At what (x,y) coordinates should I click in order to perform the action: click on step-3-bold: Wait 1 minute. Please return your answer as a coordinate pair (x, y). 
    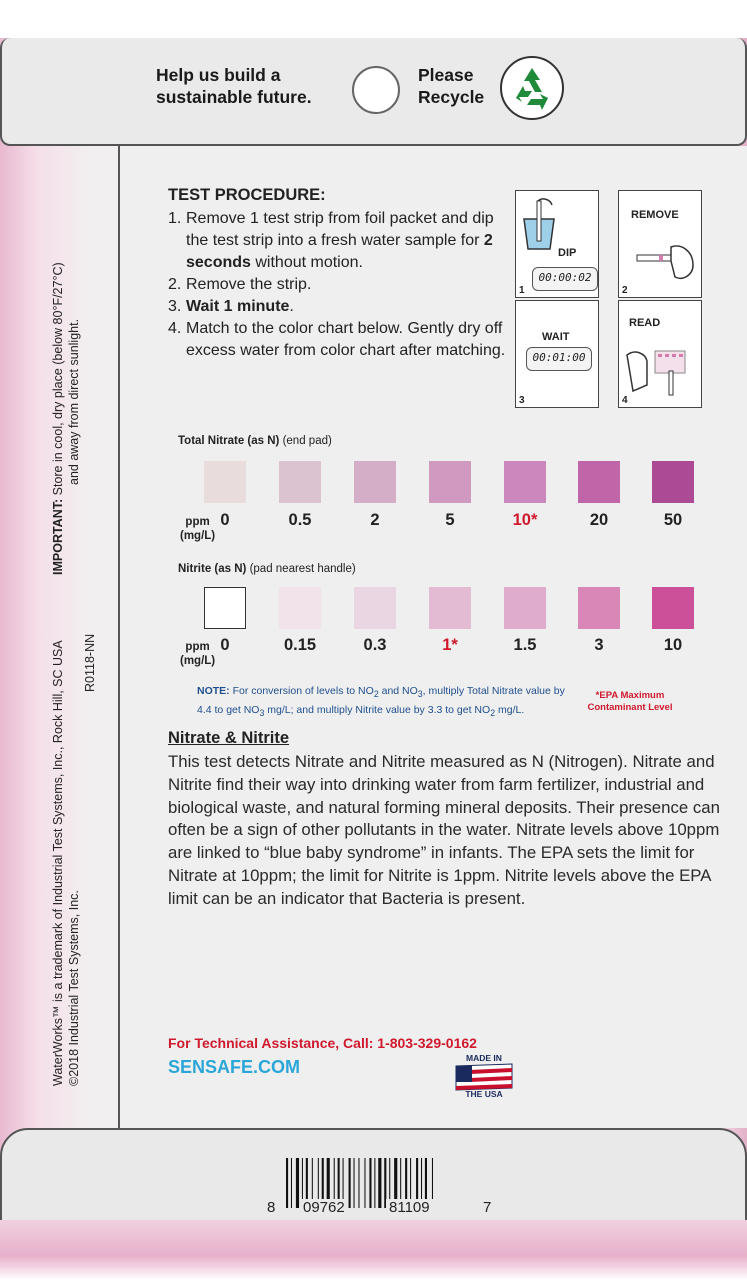
    Looking at the image, I should click on (238, 306).